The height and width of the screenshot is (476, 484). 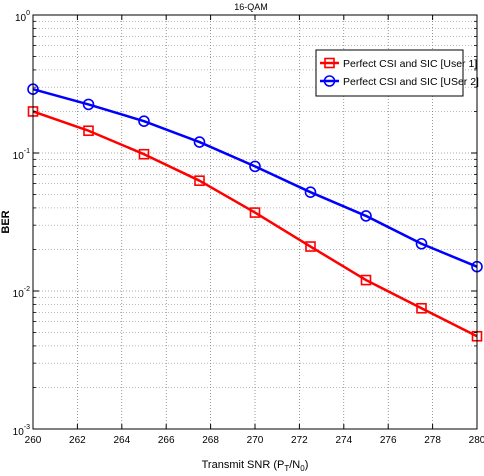 I want to click on x-tick-label: 274, so click(x=343, y=440).